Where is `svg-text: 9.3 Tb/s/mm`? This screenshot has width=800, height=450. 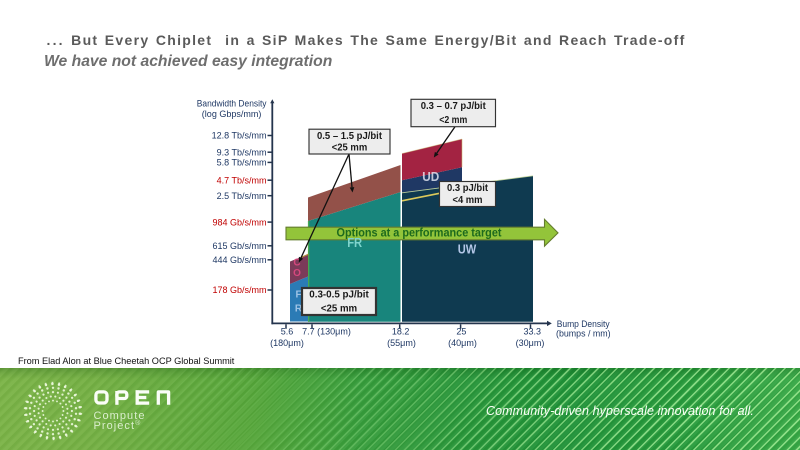 svg-text: 9.3 Tb/s/mm is located at coordinates (242, 152).